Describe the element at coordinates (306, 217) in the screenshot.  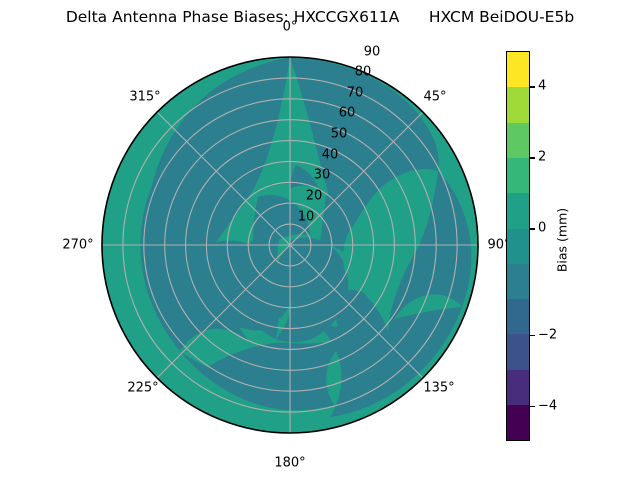
I see `radial-tick-10: 10` at that location.